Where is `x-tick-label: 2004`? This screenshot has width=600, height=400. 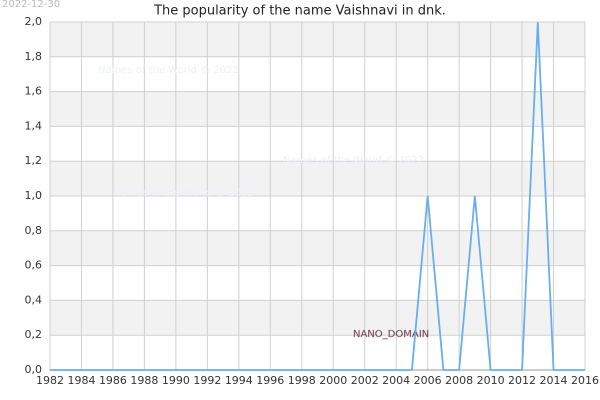
x-tick-label: 2004 is located at coordinates (396, 380).